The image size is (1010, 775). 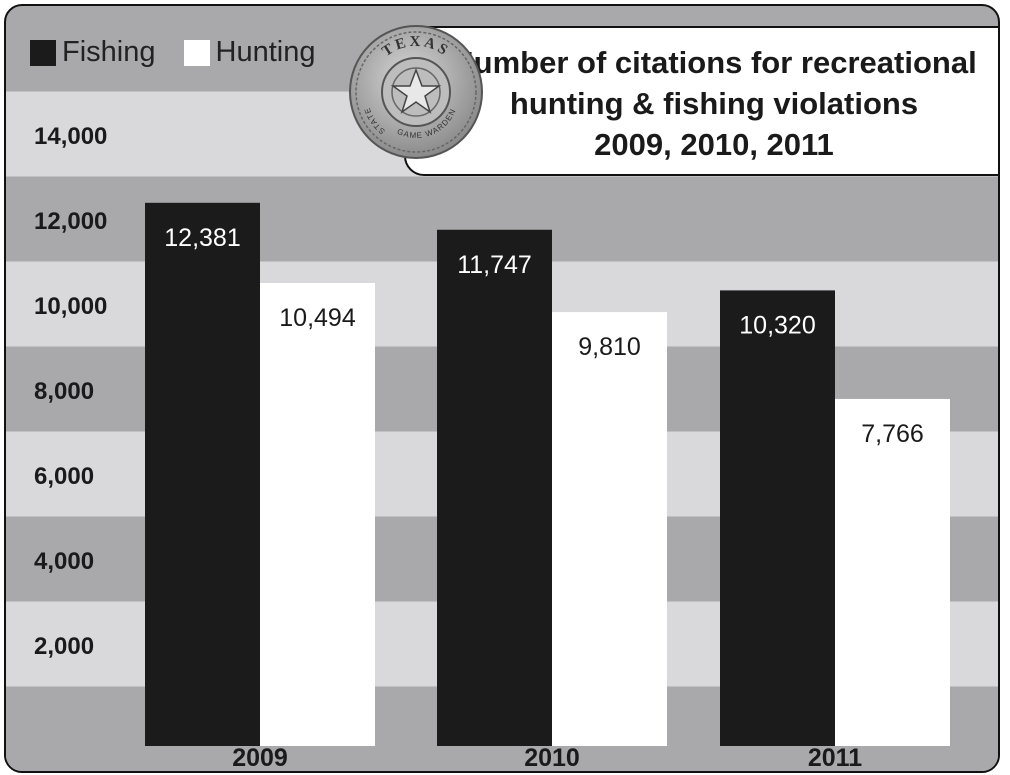 I want to click on legend-item-hunting: Hunting, so click(x=249, y=52).